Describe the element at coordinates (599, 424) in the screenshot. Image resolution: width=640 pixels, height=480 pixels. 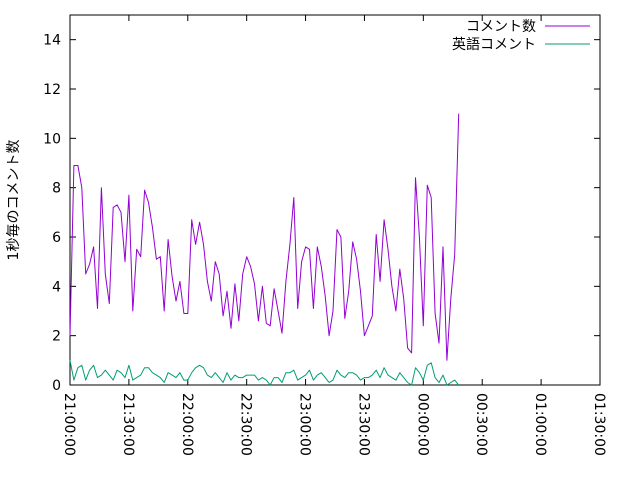
I see `x-tick-label: 01:30:00` at that location.